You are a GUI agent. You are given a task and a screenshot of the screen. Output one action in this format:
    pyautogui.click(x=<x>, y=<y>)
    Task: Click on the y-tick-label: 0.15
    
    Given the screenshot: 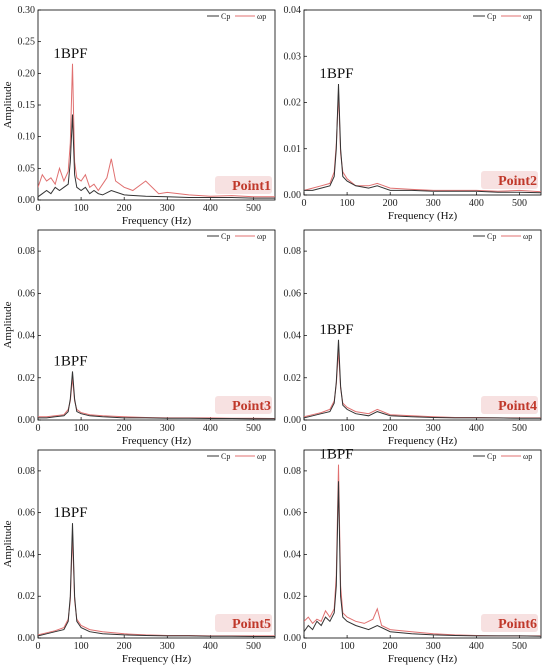 What is the action you would take?
    pyautogui.click(x=27, y=105)
    